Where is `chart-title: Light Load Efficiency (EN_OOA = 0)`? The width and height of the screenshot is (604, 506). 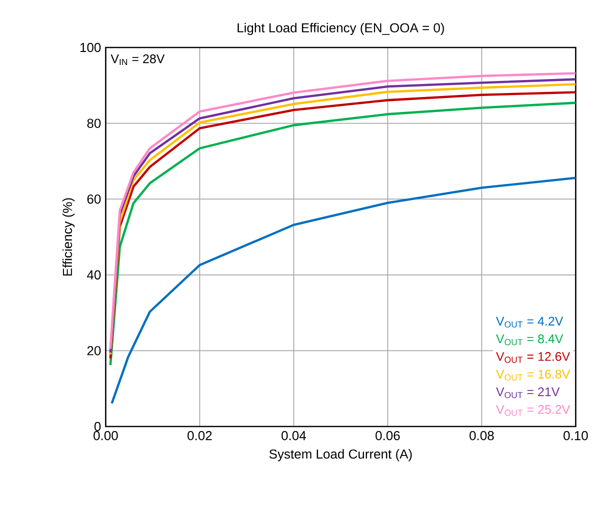 chart-title: Light Load Efficiency (EN_OOA = 0) is located at coordinates (341, 28).